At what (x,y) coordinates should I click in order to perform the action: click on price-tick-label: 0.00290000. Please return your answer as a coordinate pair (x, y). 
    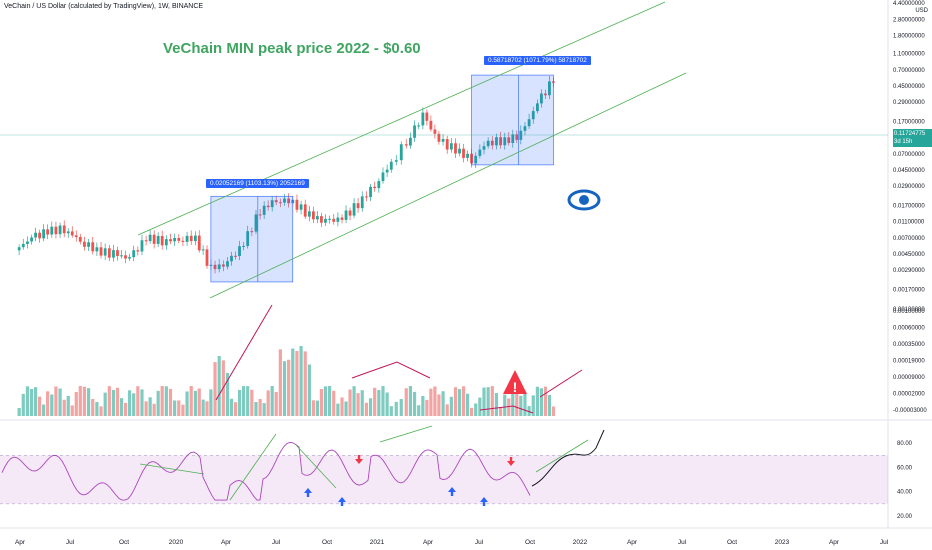
    Looking at the image, I should click on (909, 271).